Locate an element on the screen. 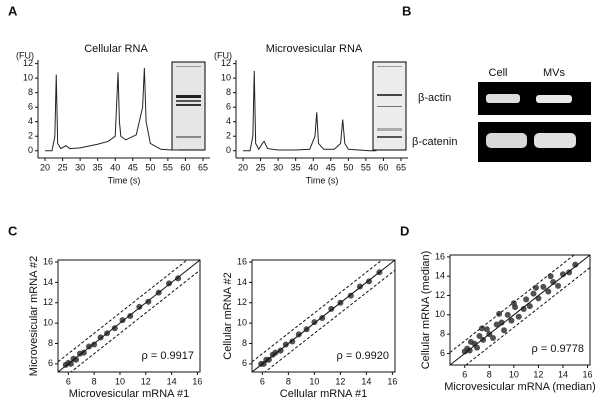 This screenshot has height=404, width=600. x-axis-label: Time (s) is located at coordinates (322, 180).